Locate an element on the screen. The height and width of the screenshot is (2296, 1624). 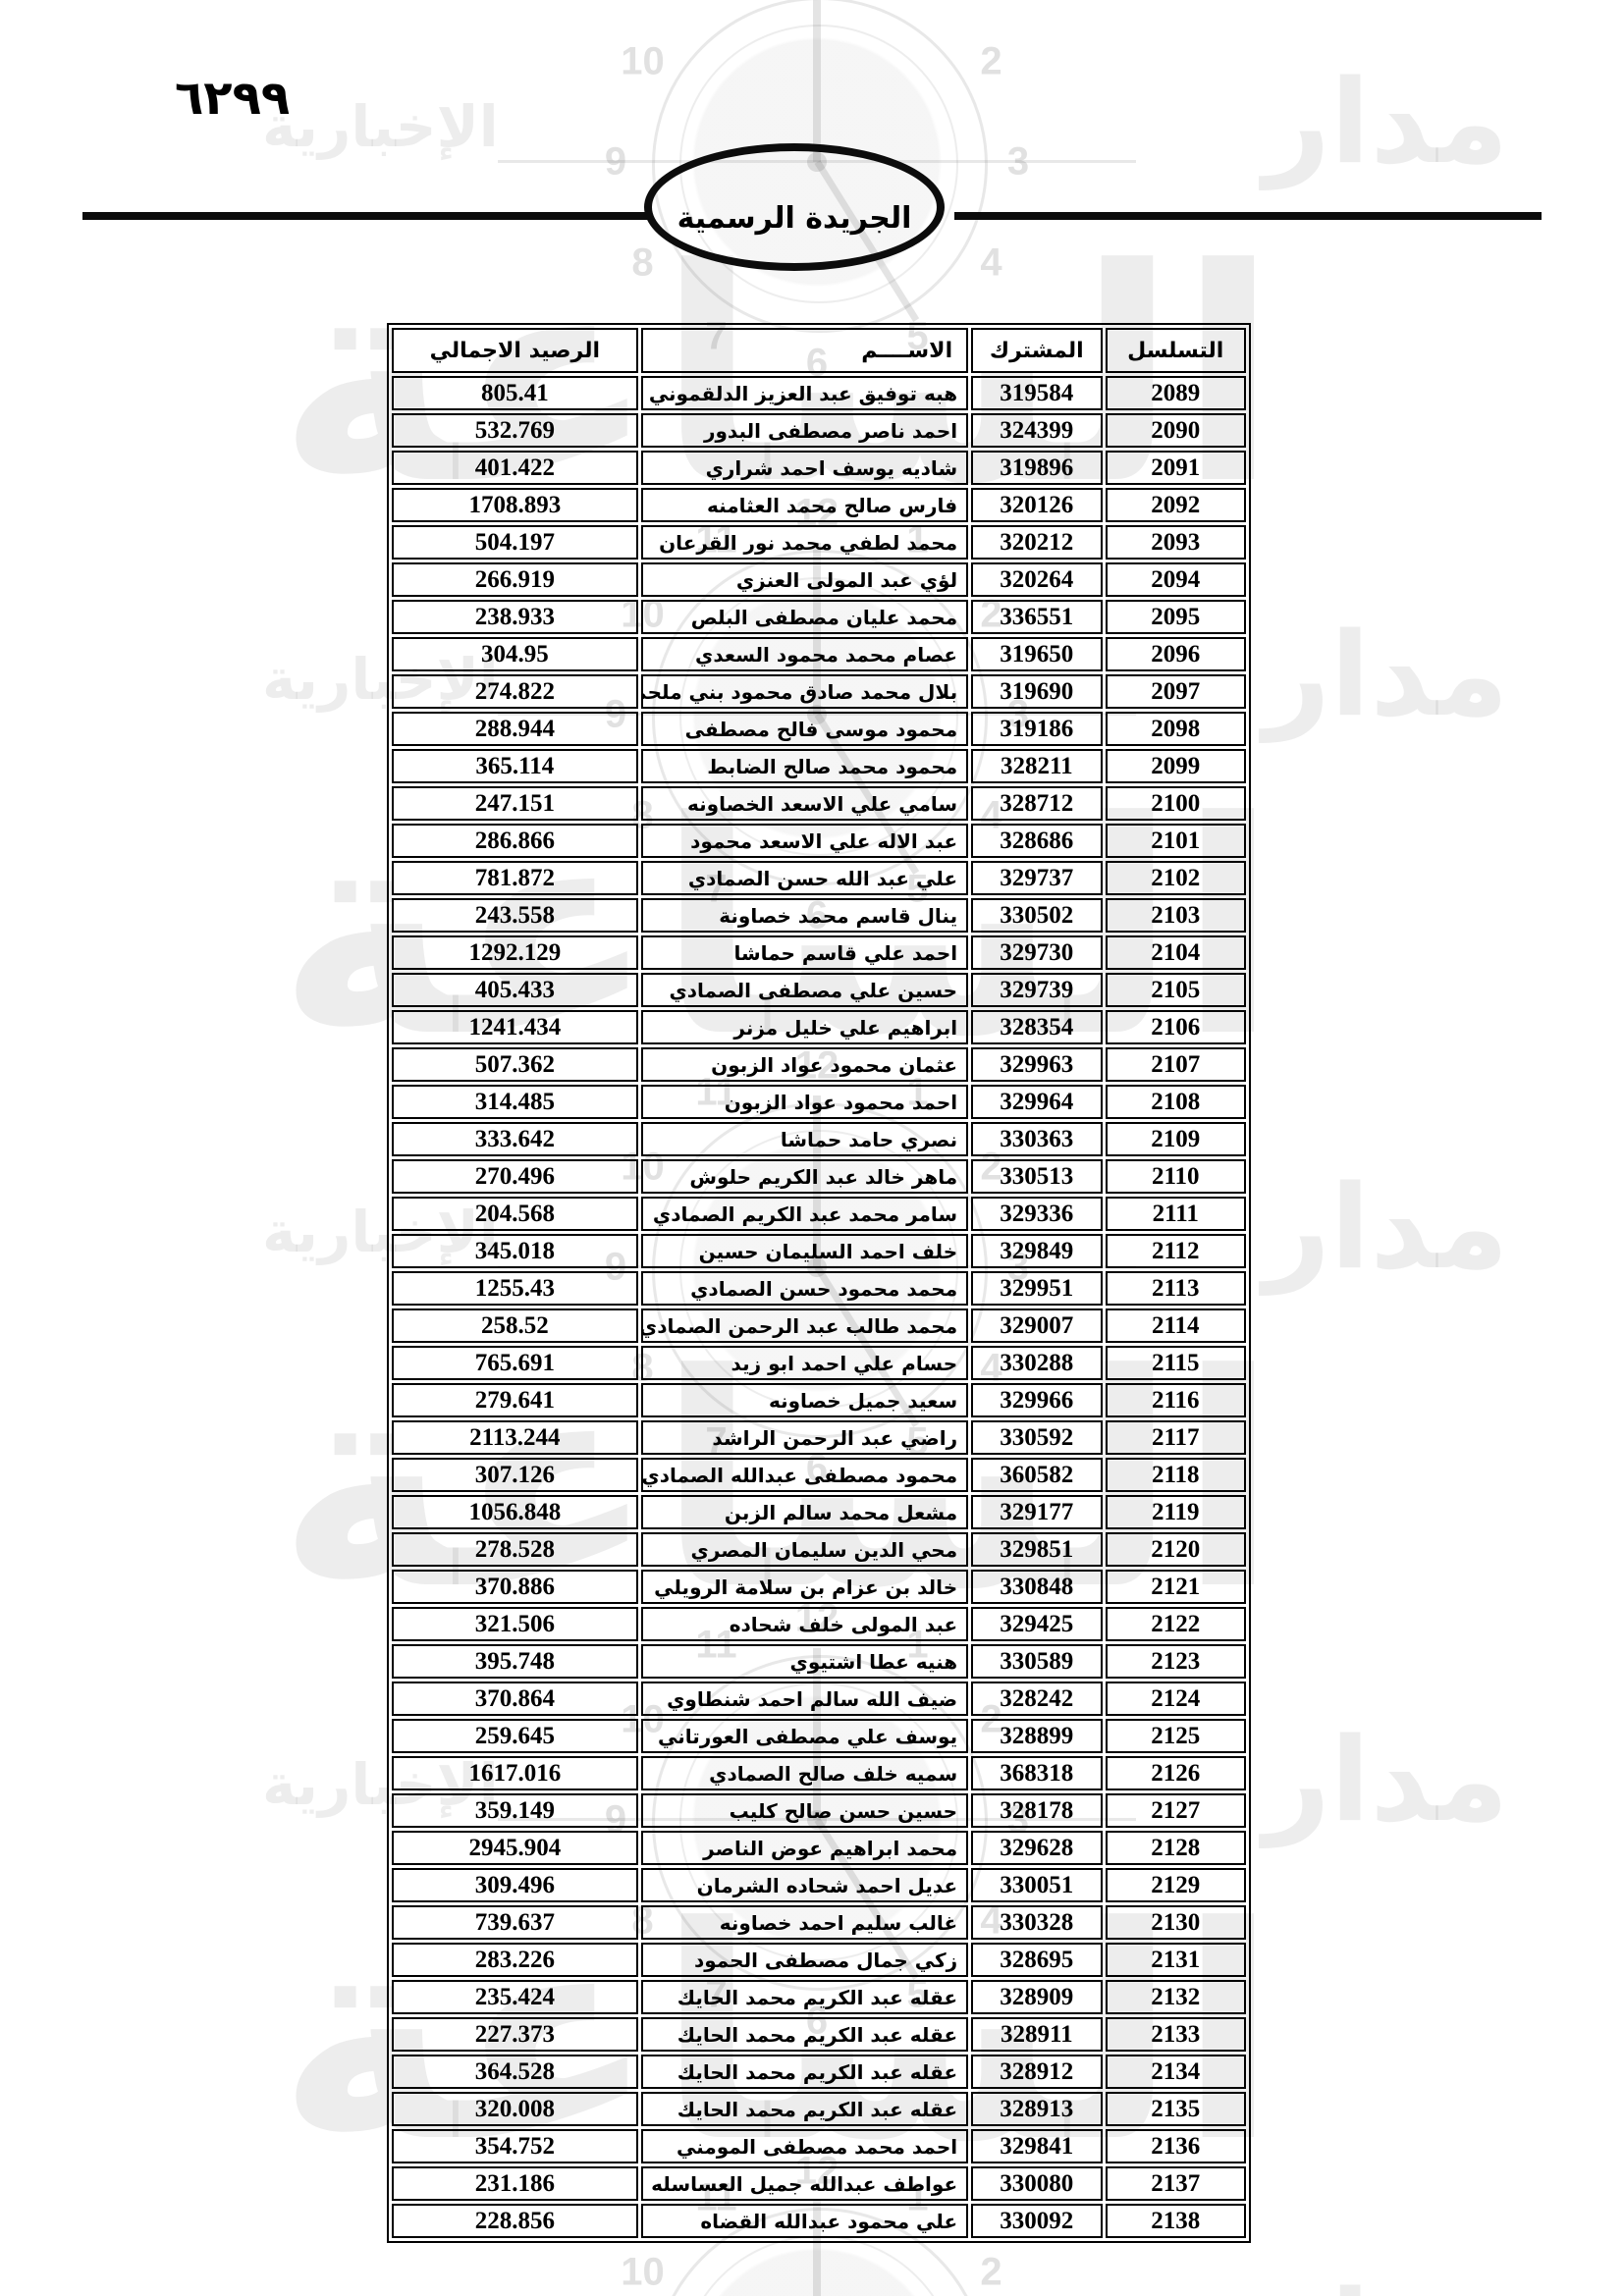
balance-cell: 1708.893 is located at coordinates (515, 505).